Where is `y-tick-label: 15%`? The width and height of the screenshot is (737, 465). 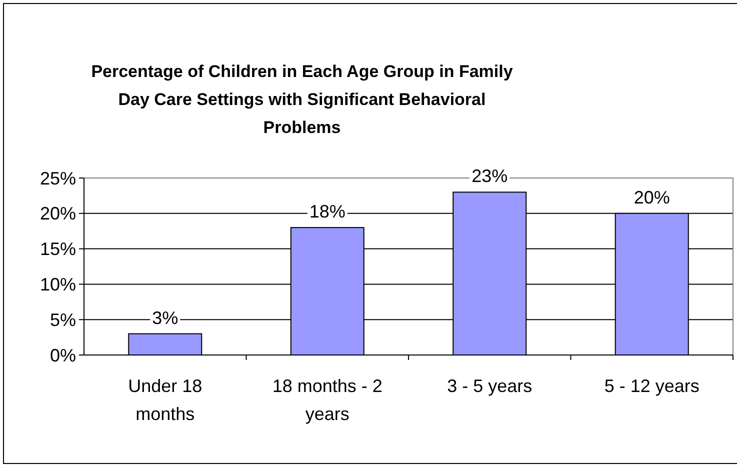 y-tick-label: 15% is located at coordinates (58, 249).